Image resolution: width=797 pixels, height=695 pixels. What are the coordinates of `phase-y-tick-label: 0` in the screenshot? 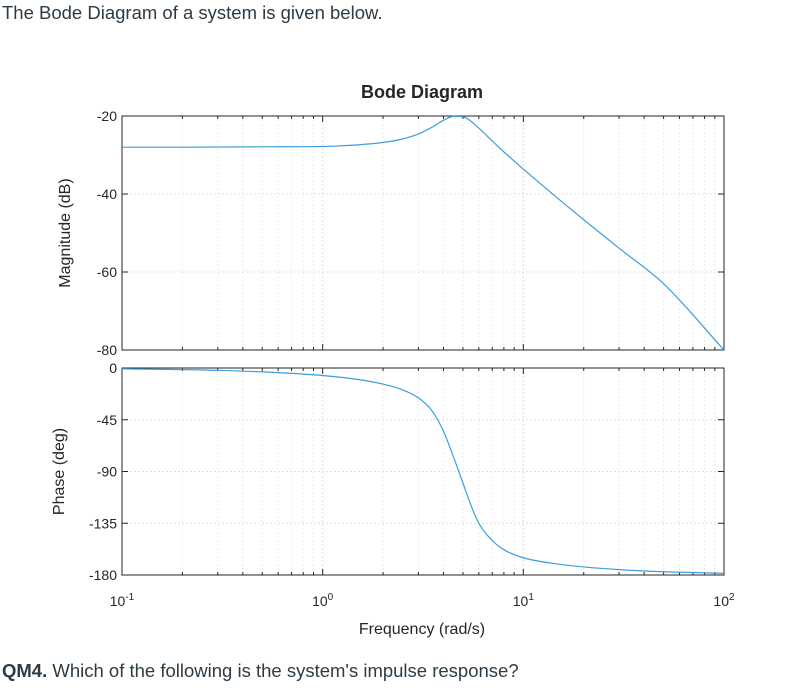 It's located at (113, 368).